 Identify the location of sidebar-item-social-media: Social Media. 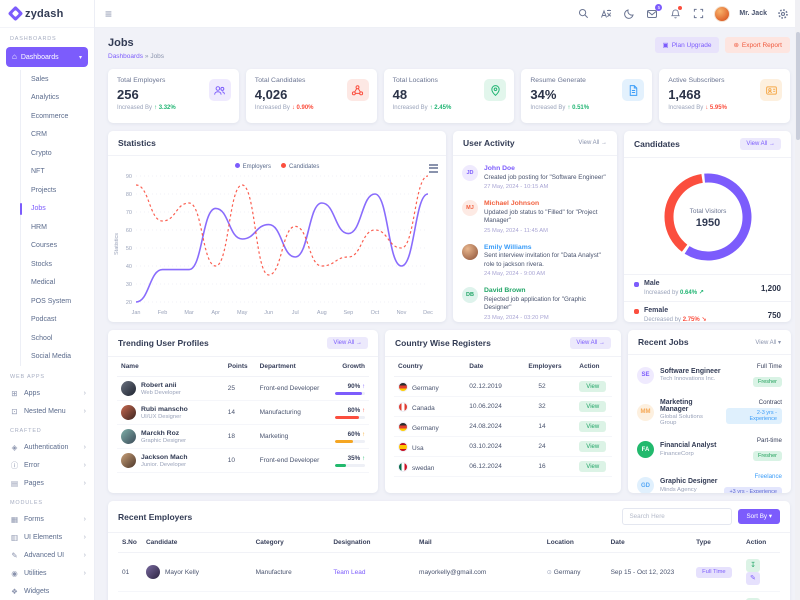
(51, 357).